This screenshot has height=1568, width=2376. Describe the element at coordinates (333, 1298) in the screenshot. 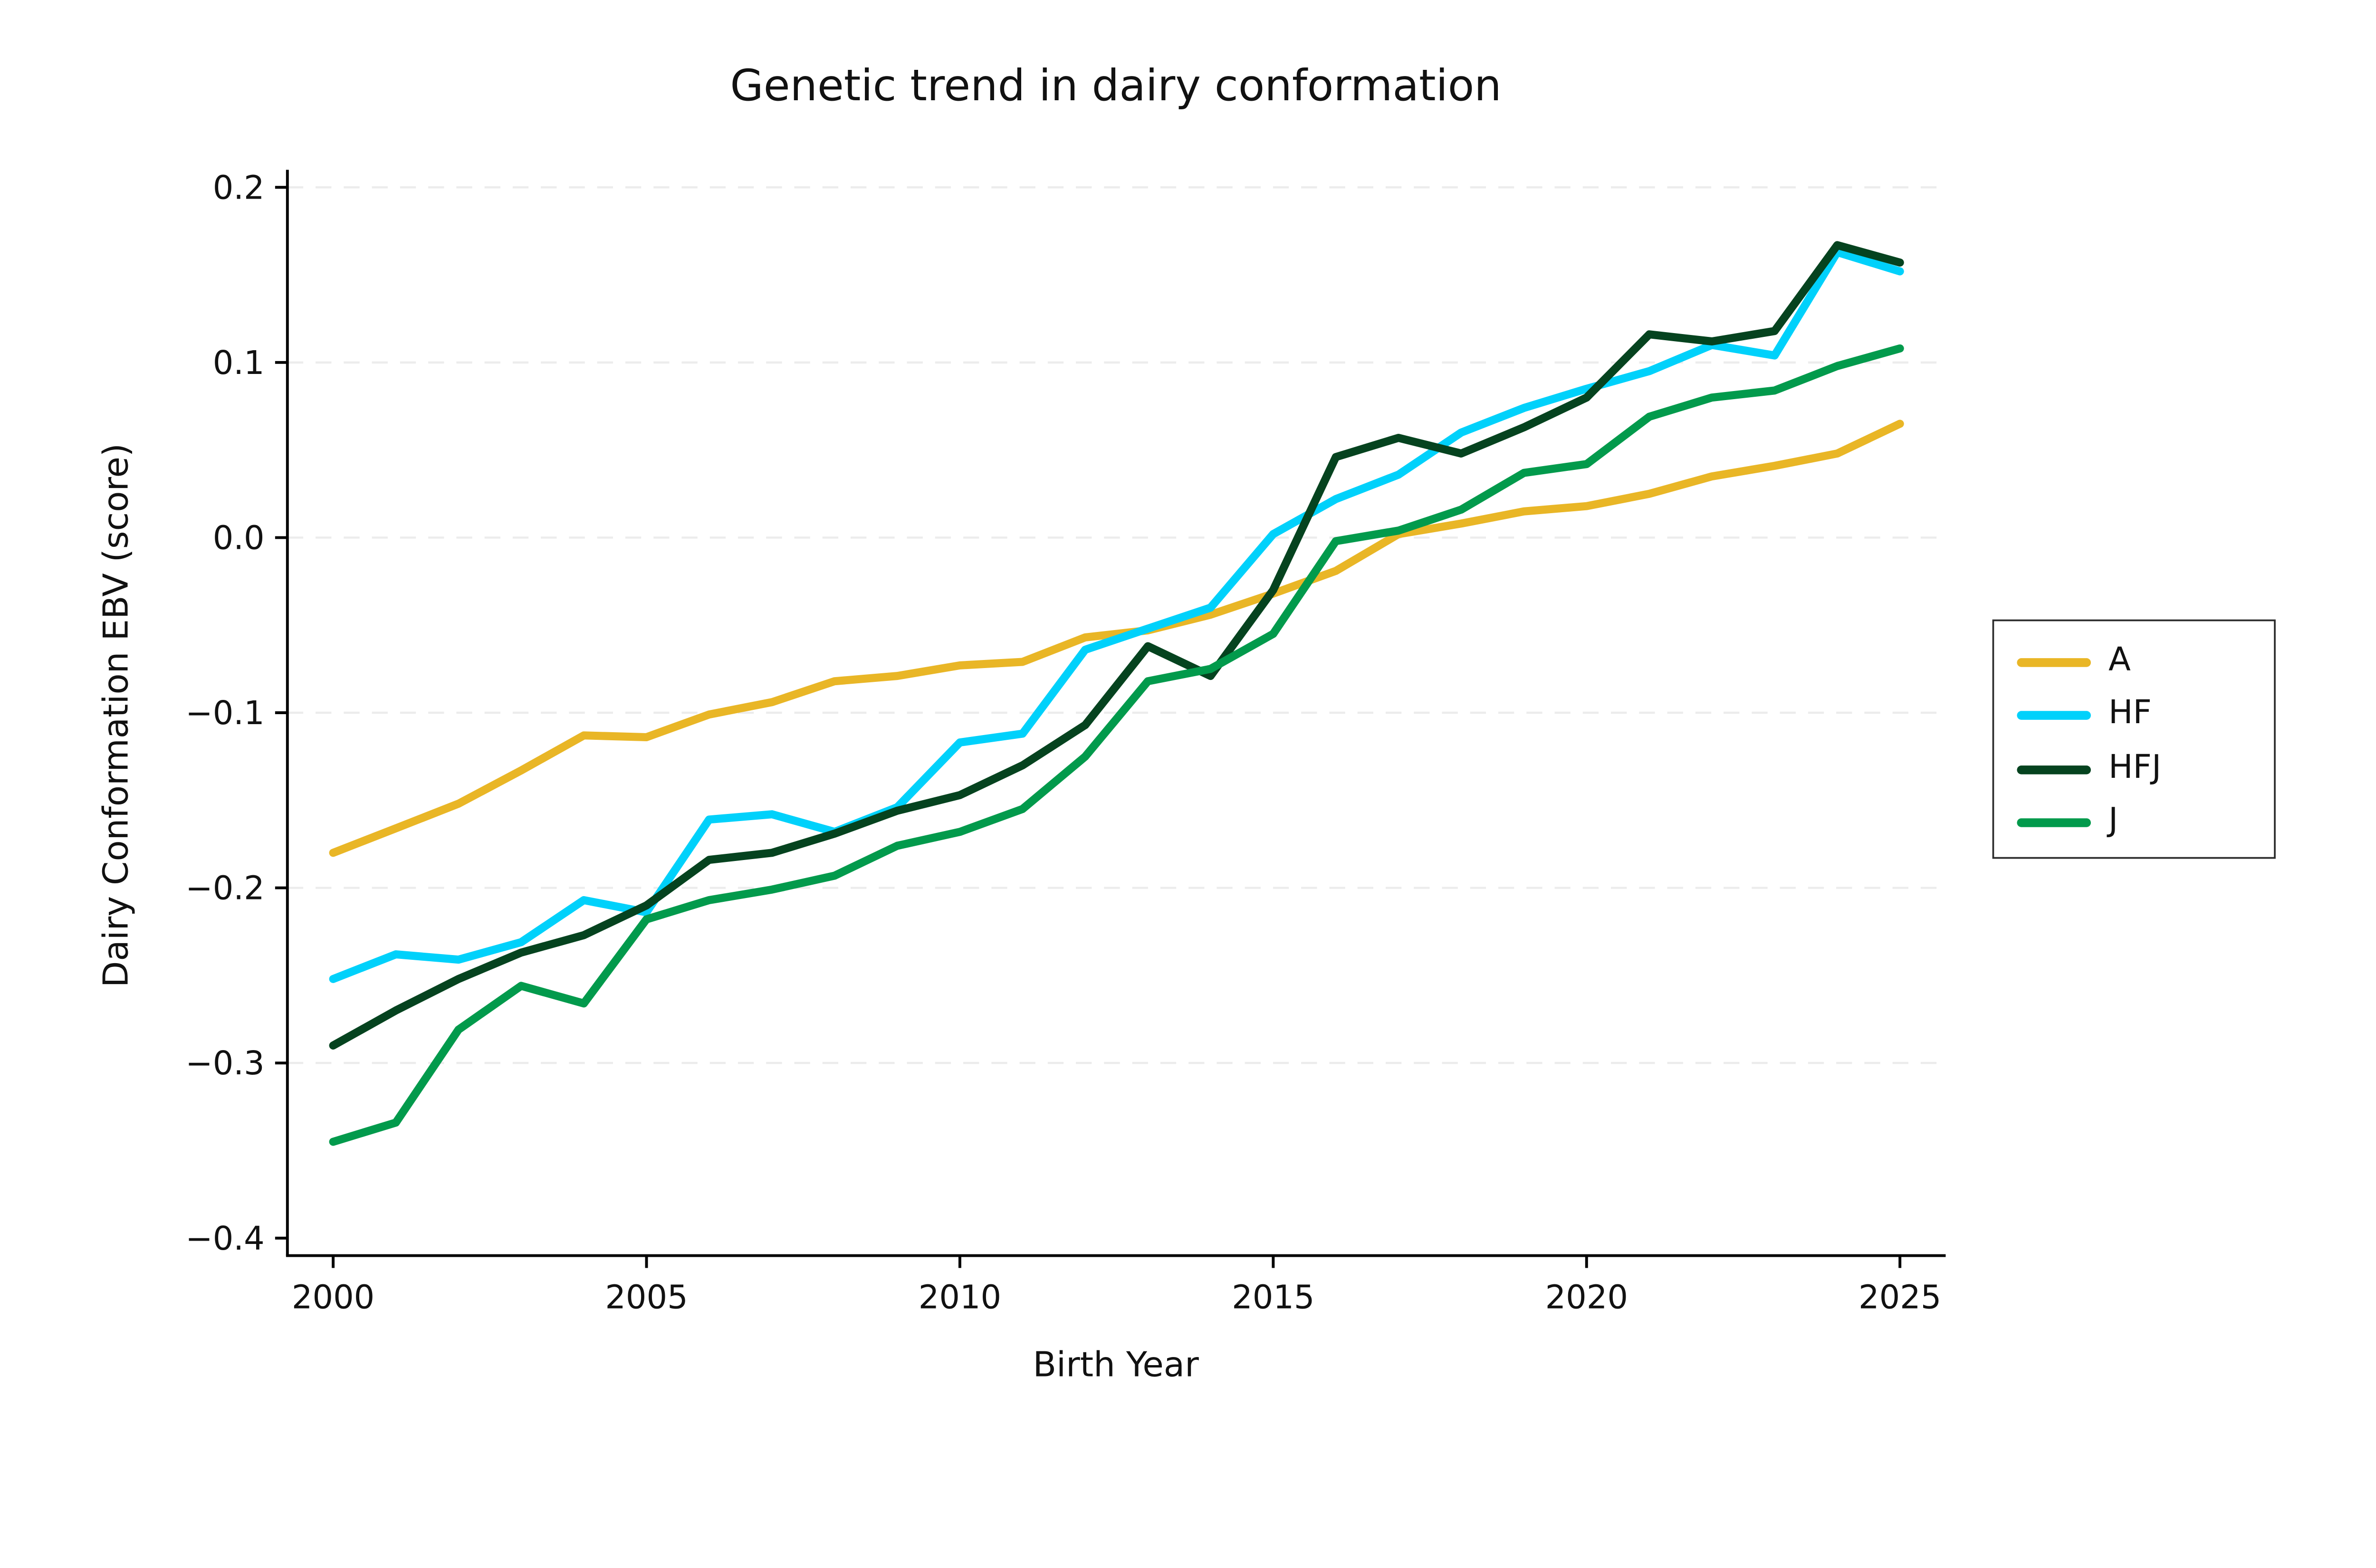

I see `x-tick-label: 2000` at that location.